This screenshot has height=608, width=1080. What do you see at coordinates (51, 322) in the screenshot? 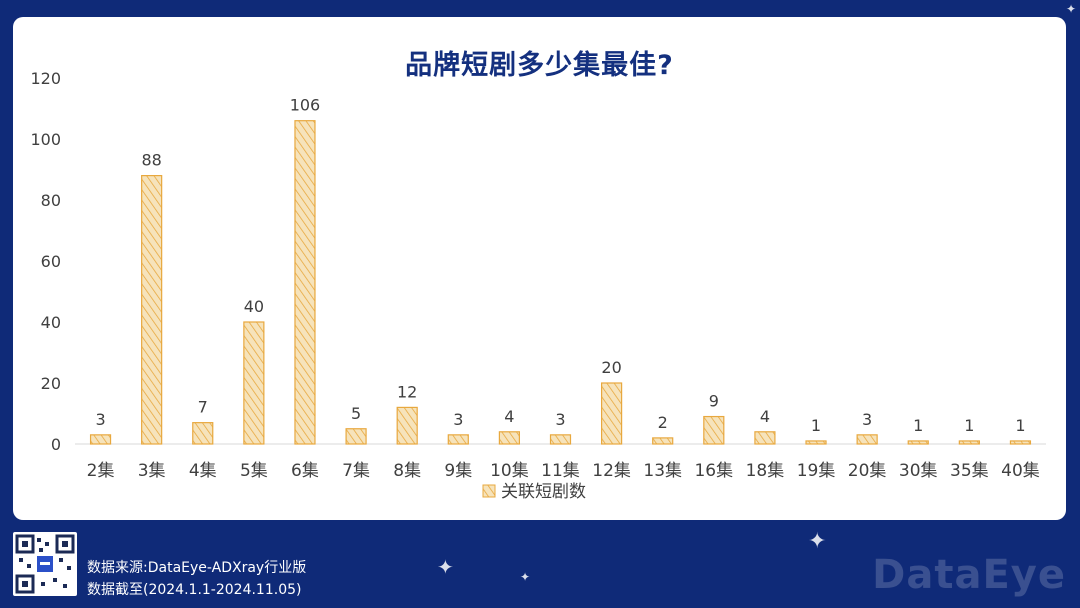
I see `y-tick-label: 40` at bounding box center [51, 322].